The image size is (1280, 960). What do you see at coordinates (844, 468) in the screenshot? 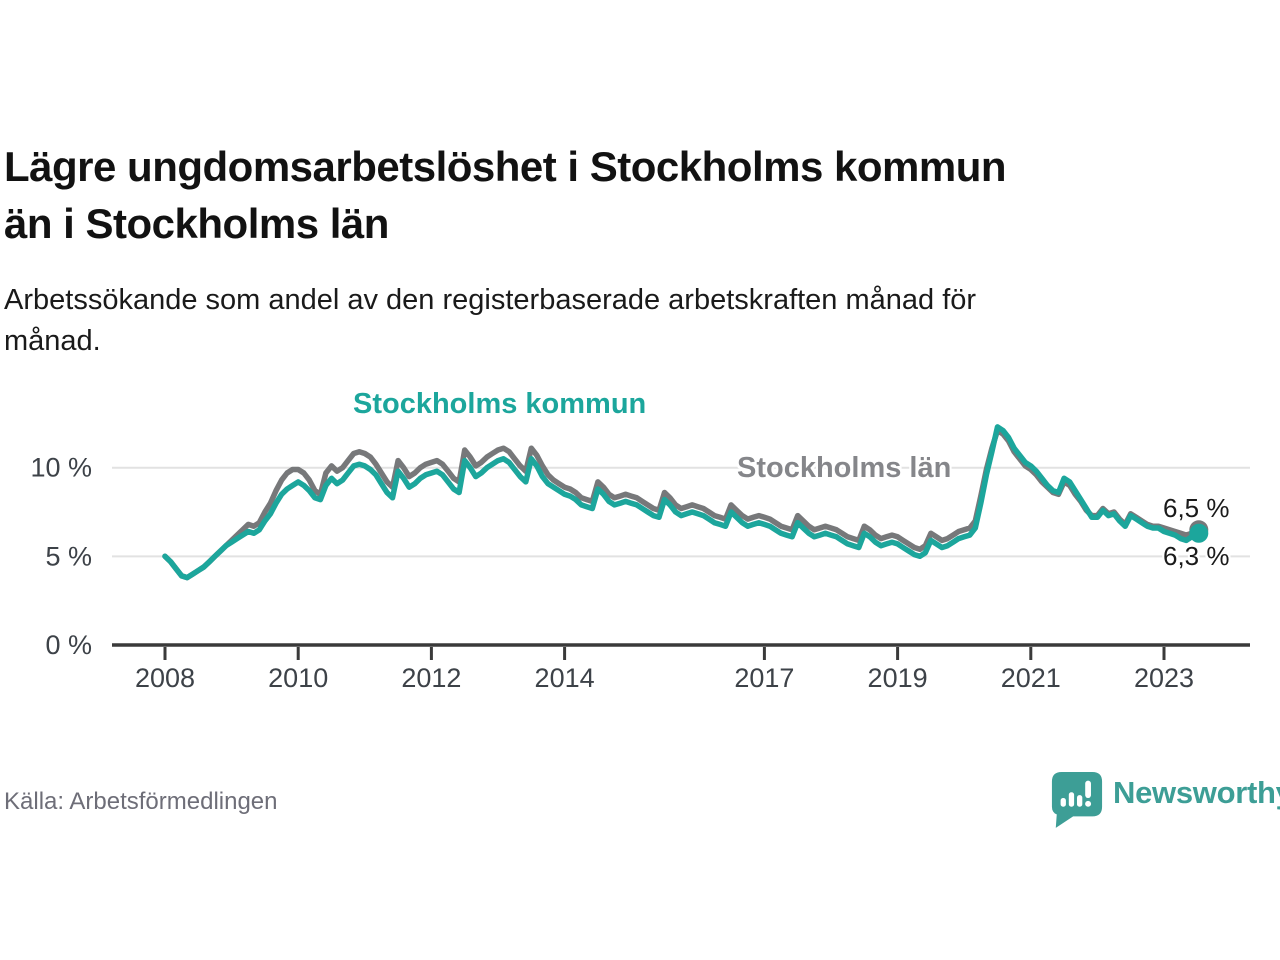
I see `series-label-stockholms-lan: Stockholms län` at bounding box center [844, 468].